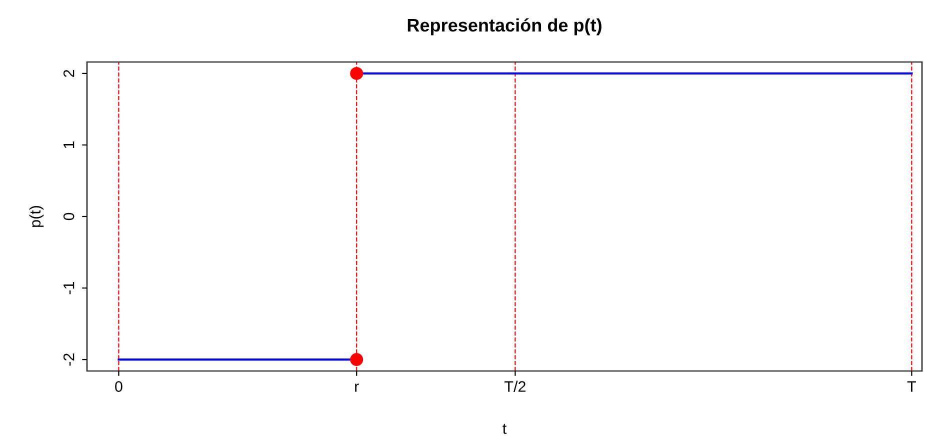  Describe the element at coordinates (505, 27) in the screenshot. I see `chart-title: Representación de p(t)` at that location.